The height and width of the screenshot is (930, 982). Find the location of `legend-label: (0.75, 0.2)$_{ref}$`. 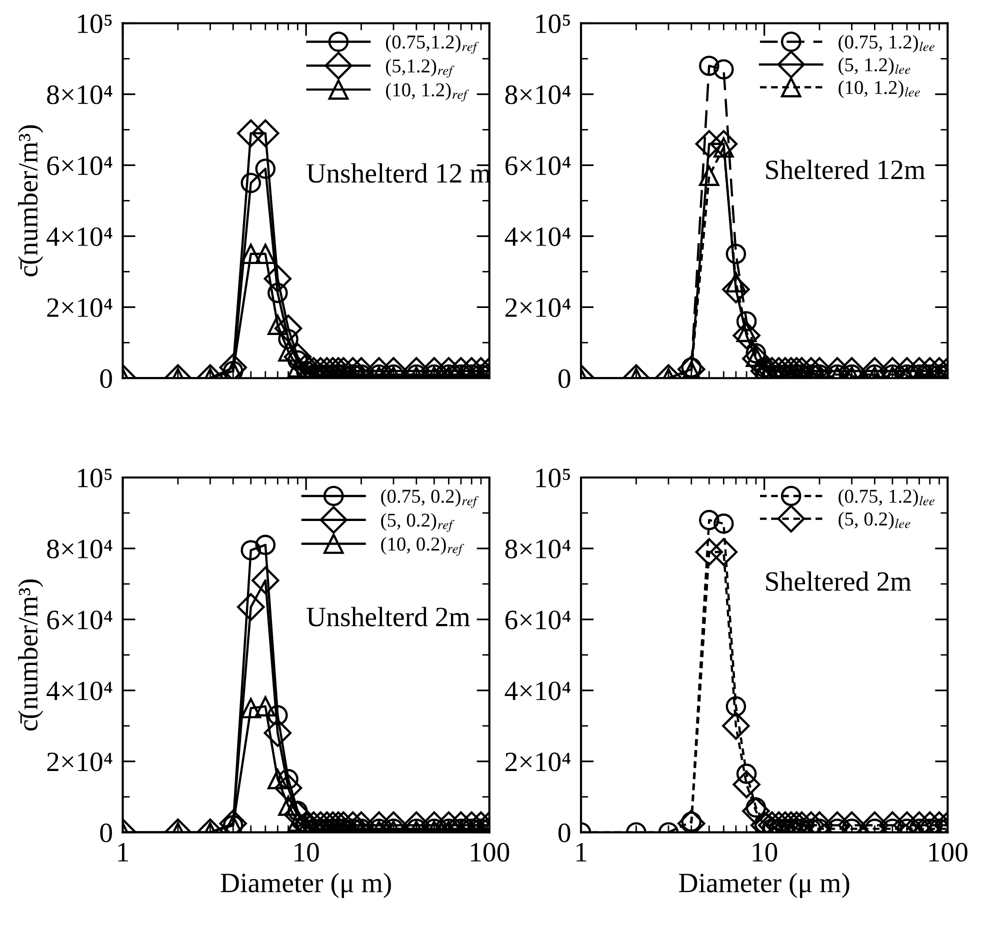

legend-label: (0.75, 0.2)$_{ref}$ is located at coordinates (430, 498).